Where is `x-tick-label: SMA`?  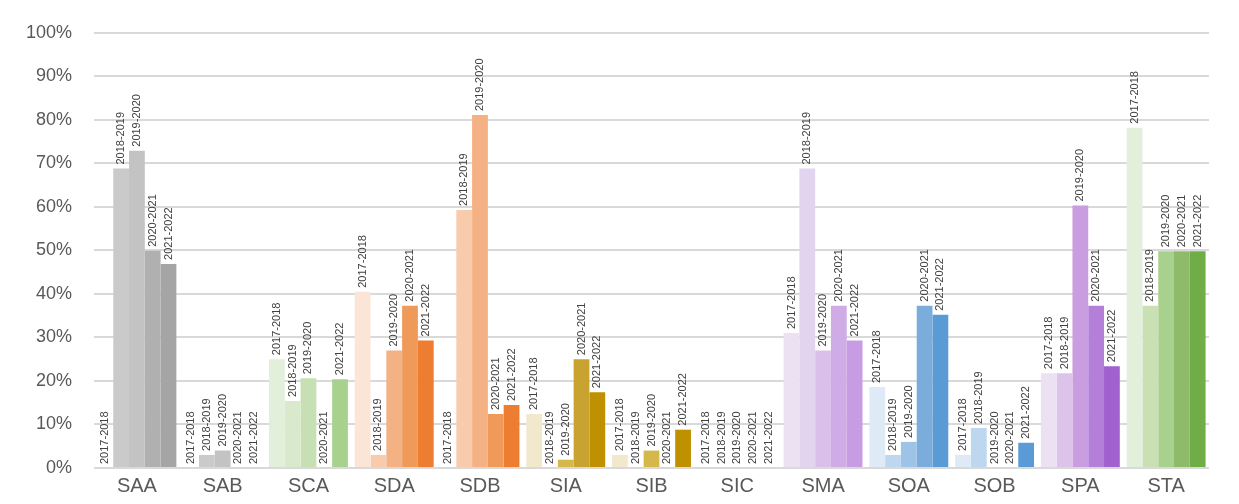 x-tick-label: SMA is located at coordinates (823, 484).